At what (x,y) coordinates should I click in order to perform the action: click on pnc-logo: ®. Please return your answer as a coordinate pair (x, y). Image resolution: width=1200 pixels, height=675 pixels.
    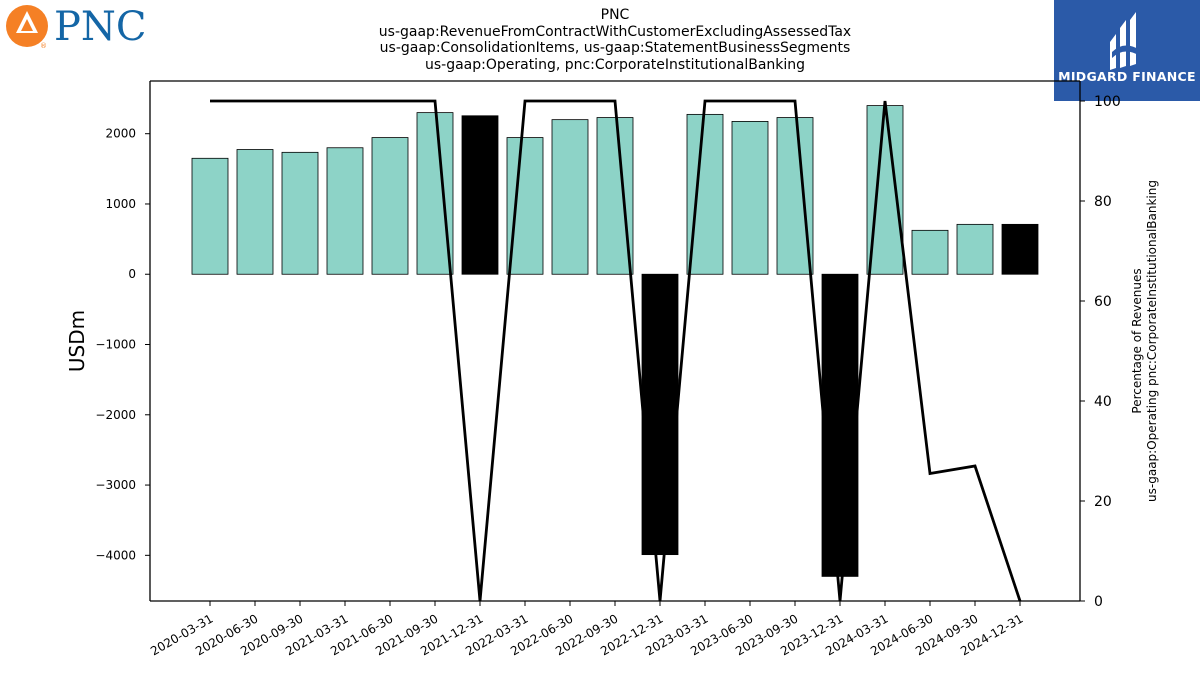
    Looking at the image, I should click on (81, 28).